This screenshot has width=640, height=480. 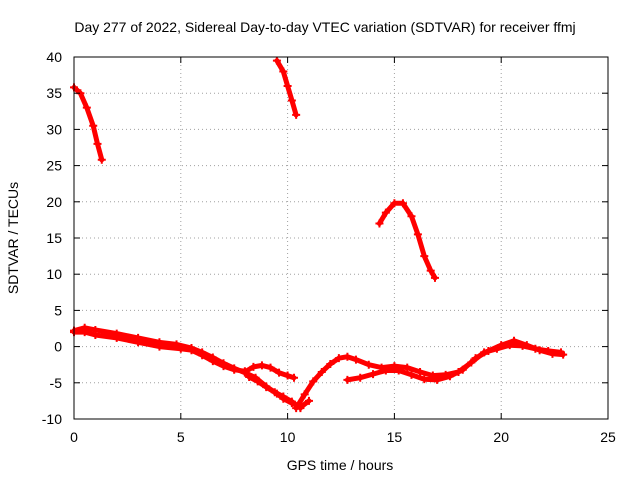 I want to click on y-tick-label: -5, so click(x=56, y=383).